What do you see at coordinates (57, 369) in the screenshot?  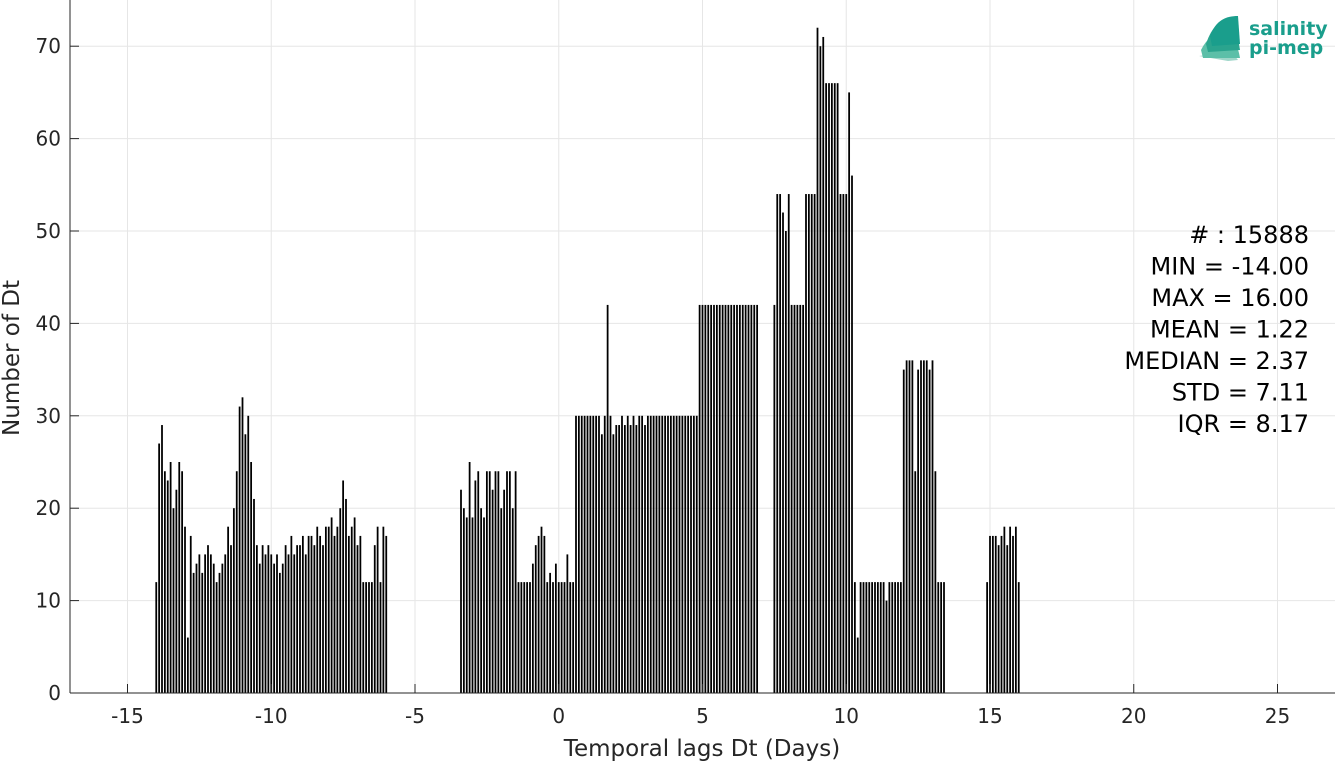 I see `y-axis-ticks: 0 10 20 30 40 50 60 70` at bounding box center [57, 369].